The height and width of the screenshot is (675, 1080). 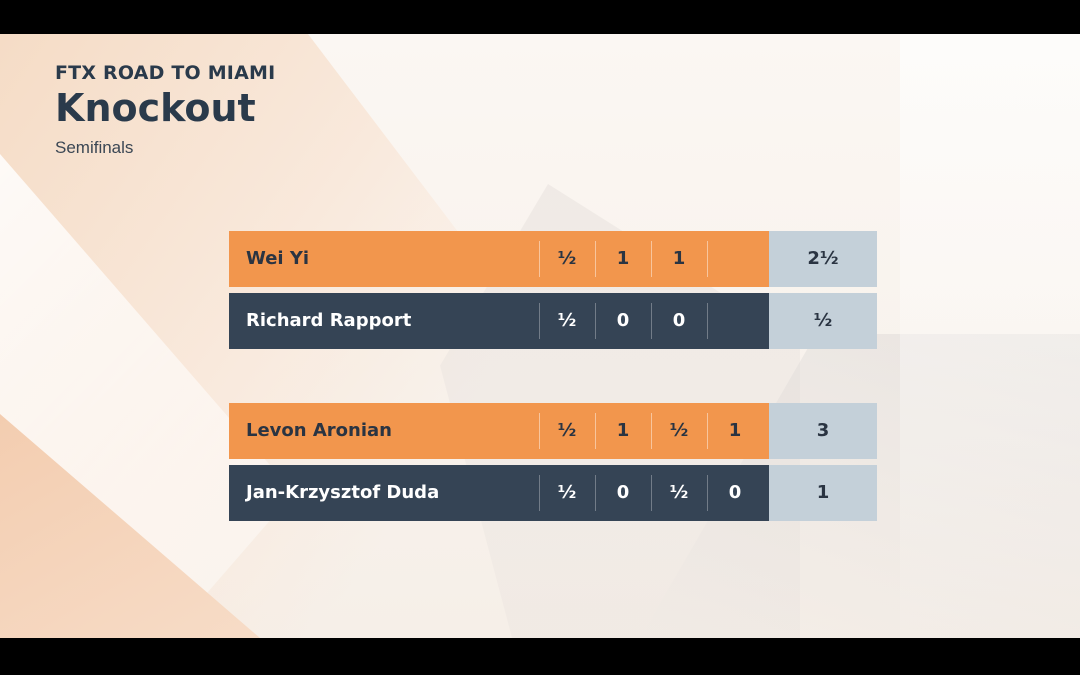 I want to click on total-score: 2½, so click(x=823, y=259).